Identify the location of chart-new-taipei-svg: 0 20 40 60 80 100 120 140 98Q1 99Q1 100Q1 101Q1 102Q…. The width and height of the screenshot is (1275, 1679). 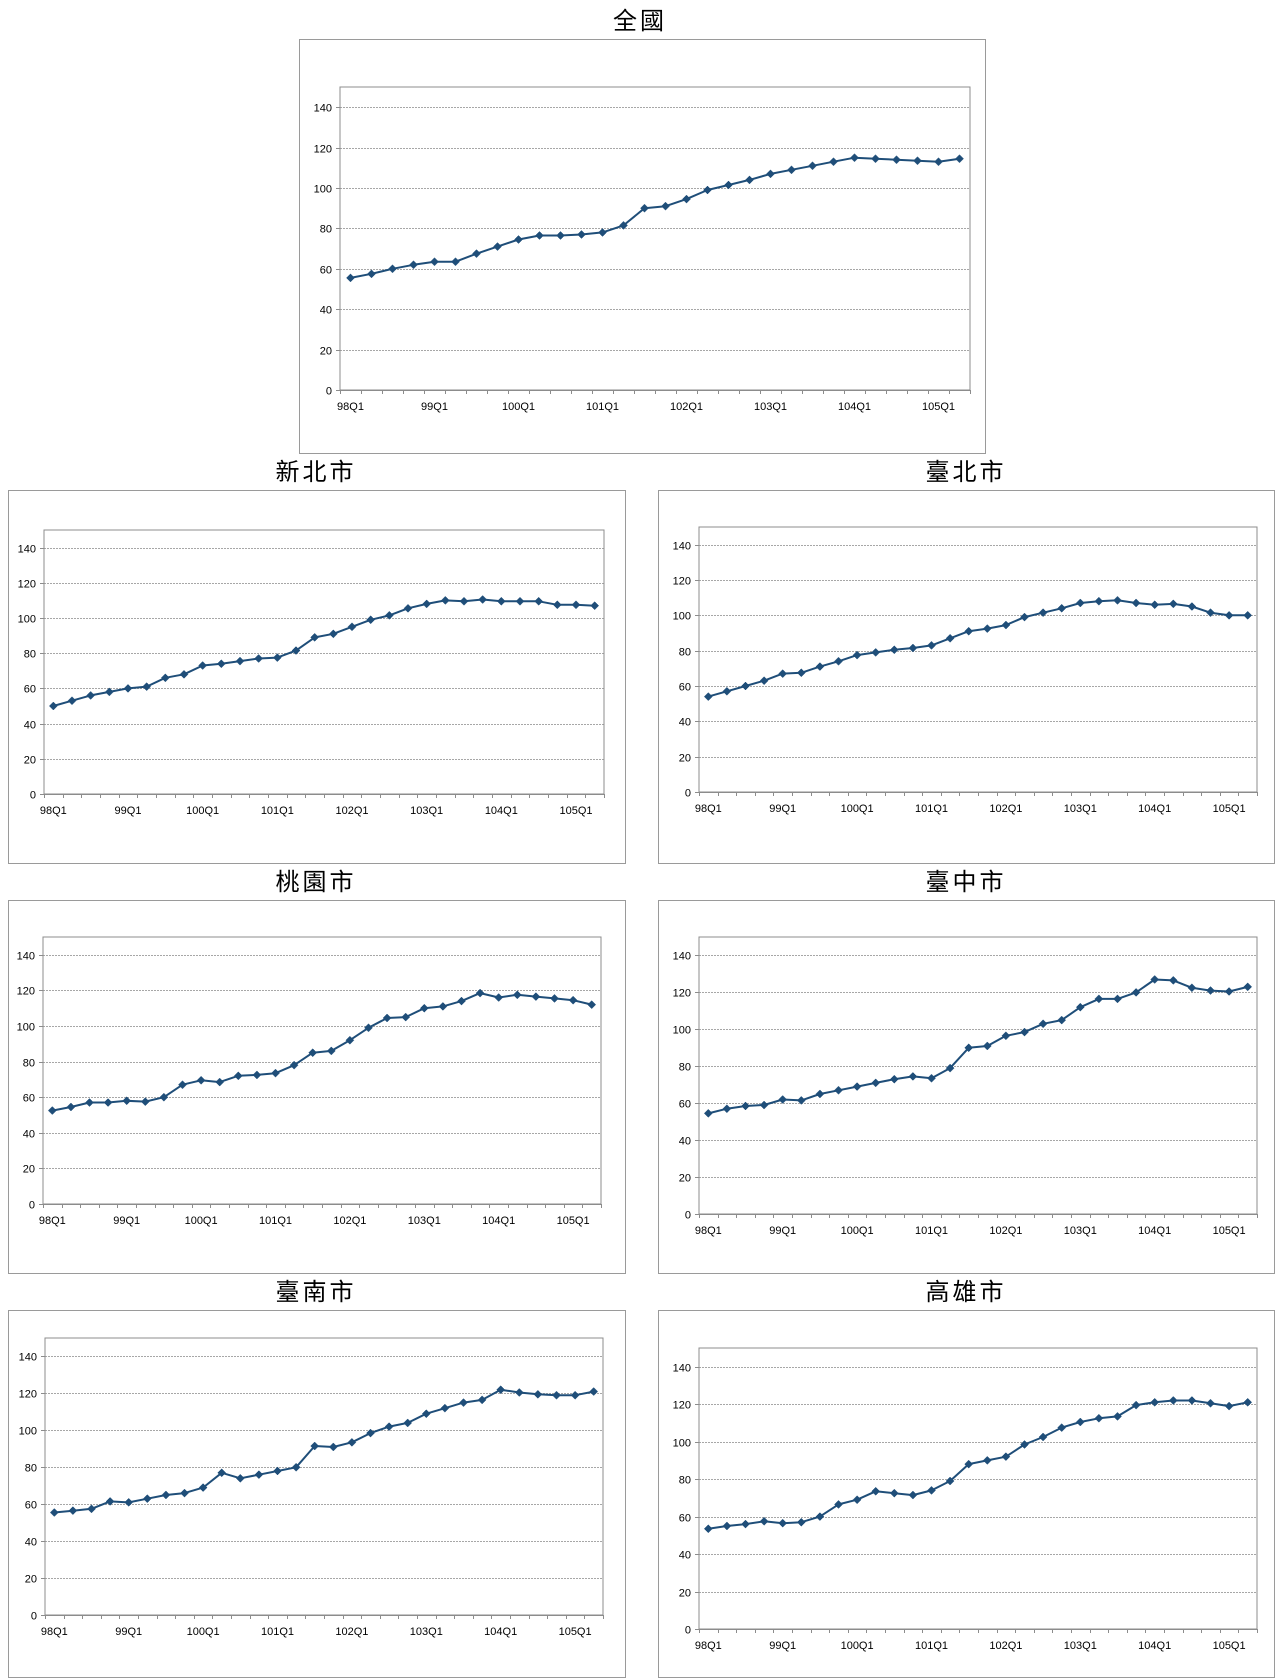
(311, 673).